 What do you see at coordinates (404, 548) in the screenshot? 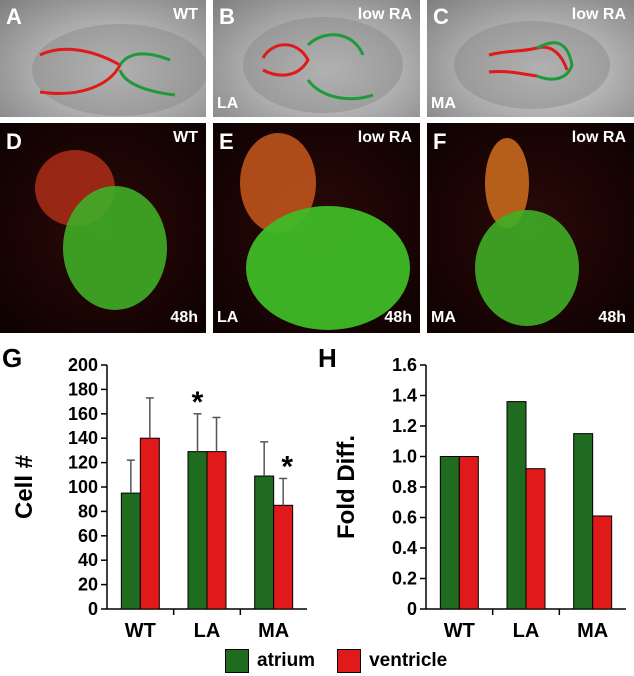
I see `y-tick-label: 0.4` at bounding box center [404, 548].